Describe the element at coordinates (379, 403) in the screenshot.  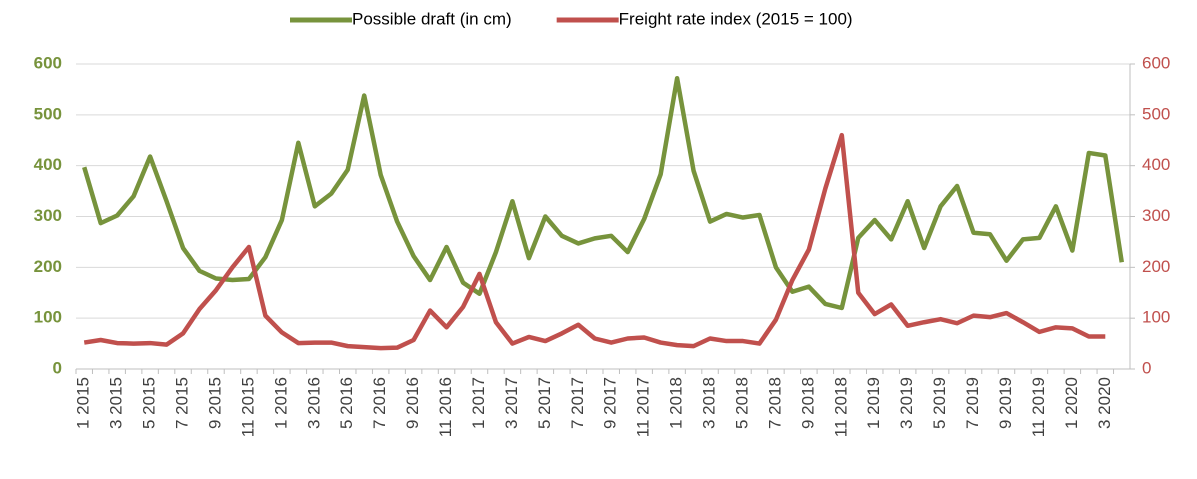
I see `x-tick-label: 7 2016` at that location.